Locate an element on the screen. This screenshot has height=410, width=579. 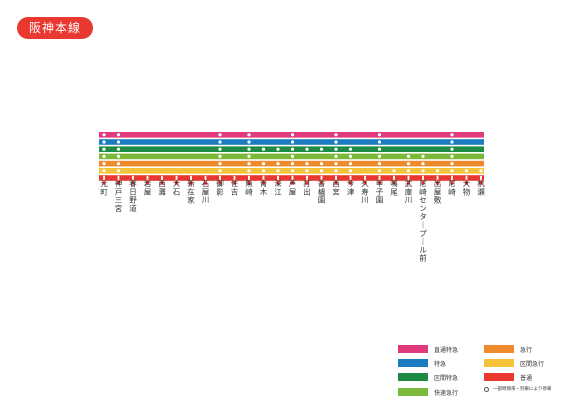
station-label: 神戸三宮 is located at coordinates (119, 195).